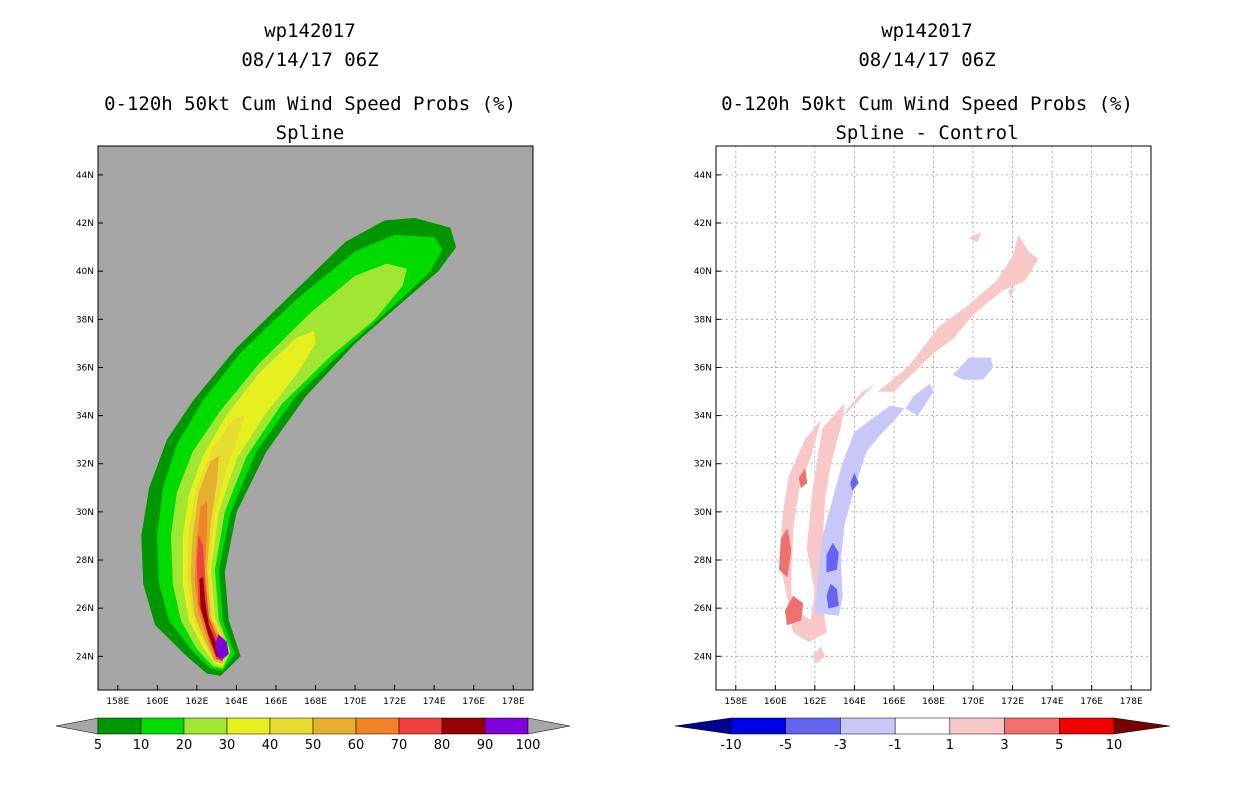 The image size is (1236, 800). What do you see at coordinates (399, 745) in the screenshot?
I see `colorbar-label: 70` at bounding box center [399, 745].